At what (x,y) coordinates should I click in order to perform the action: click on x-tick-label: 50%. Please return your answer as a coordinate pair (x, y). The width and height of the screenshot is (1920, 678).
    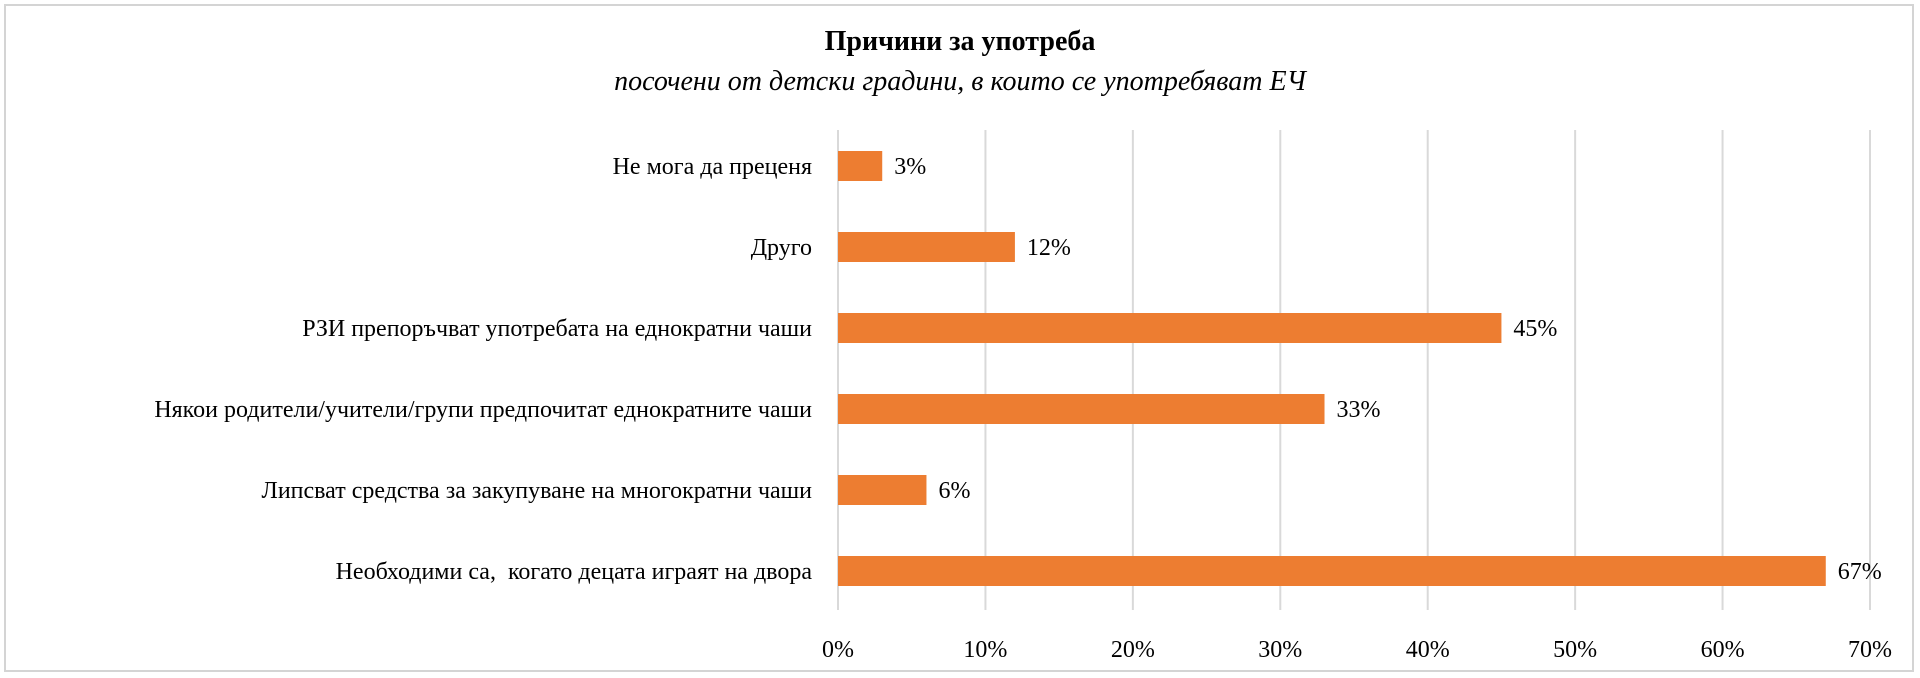
    Looking at the image, I should click on (1575, 650).